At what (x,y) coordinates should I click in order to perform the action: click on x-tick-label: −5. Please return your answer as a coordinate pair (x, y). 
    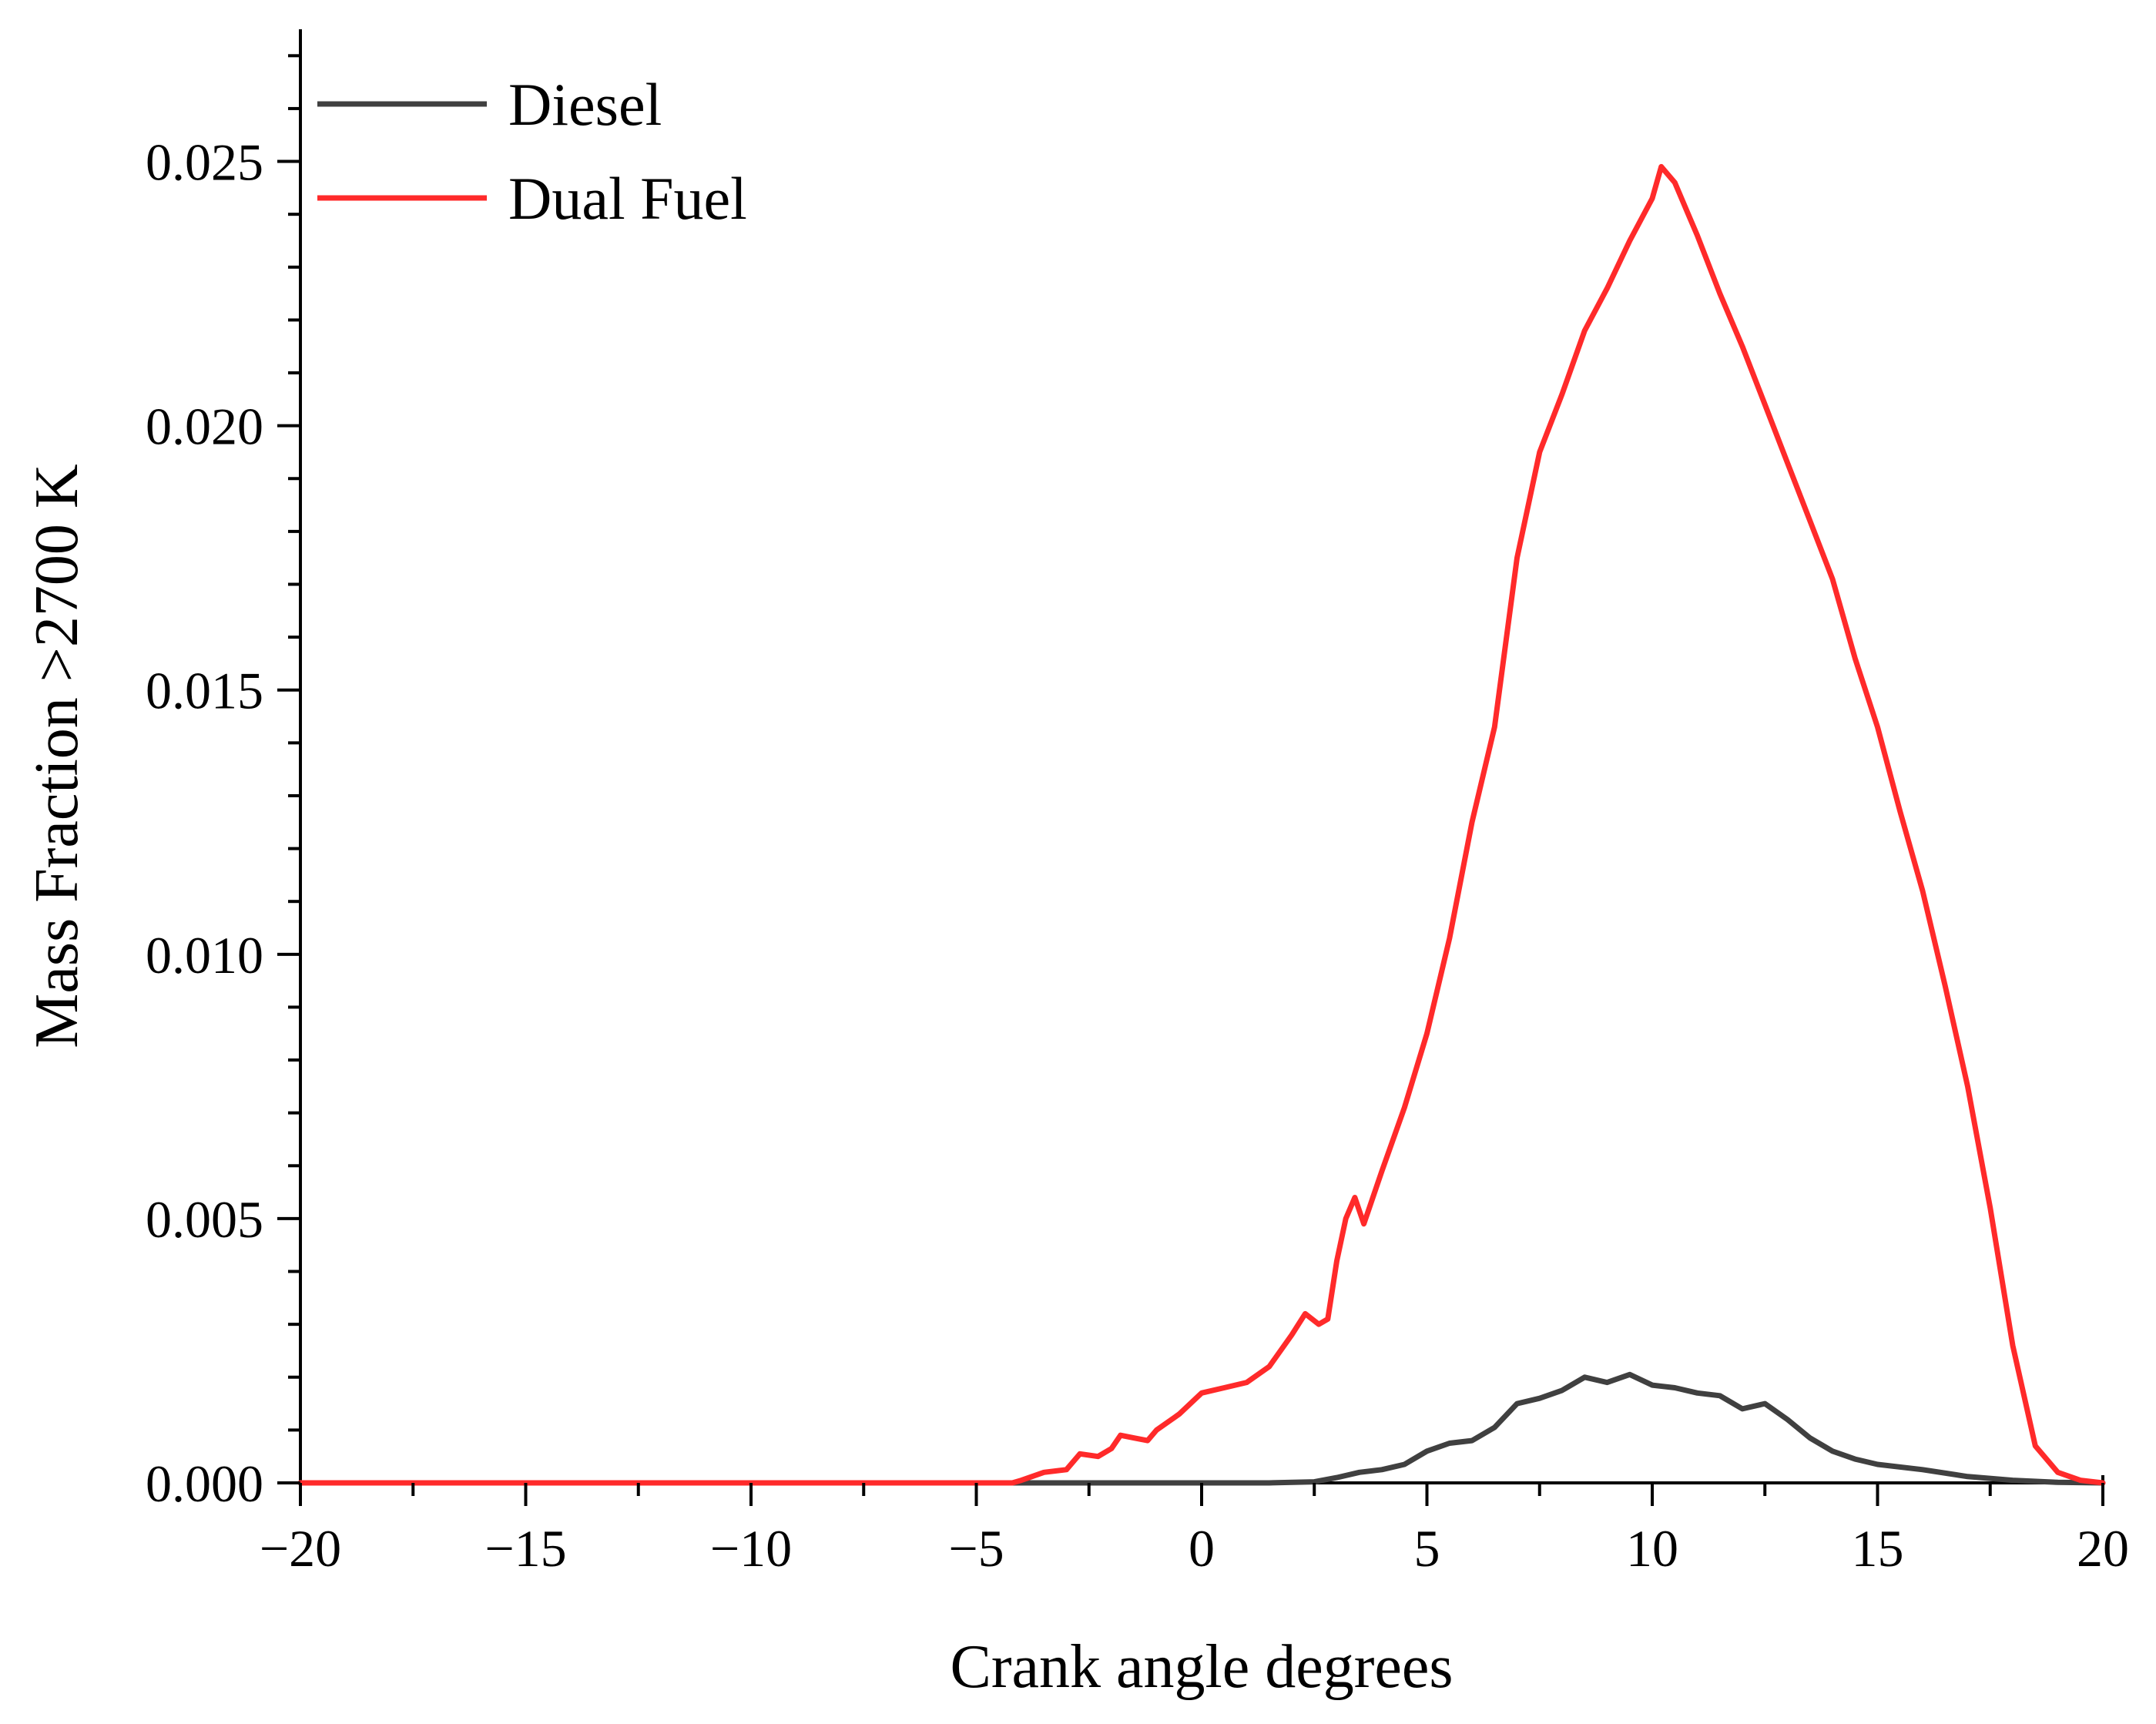
    Looking at the image, I should click on (976, 1548).